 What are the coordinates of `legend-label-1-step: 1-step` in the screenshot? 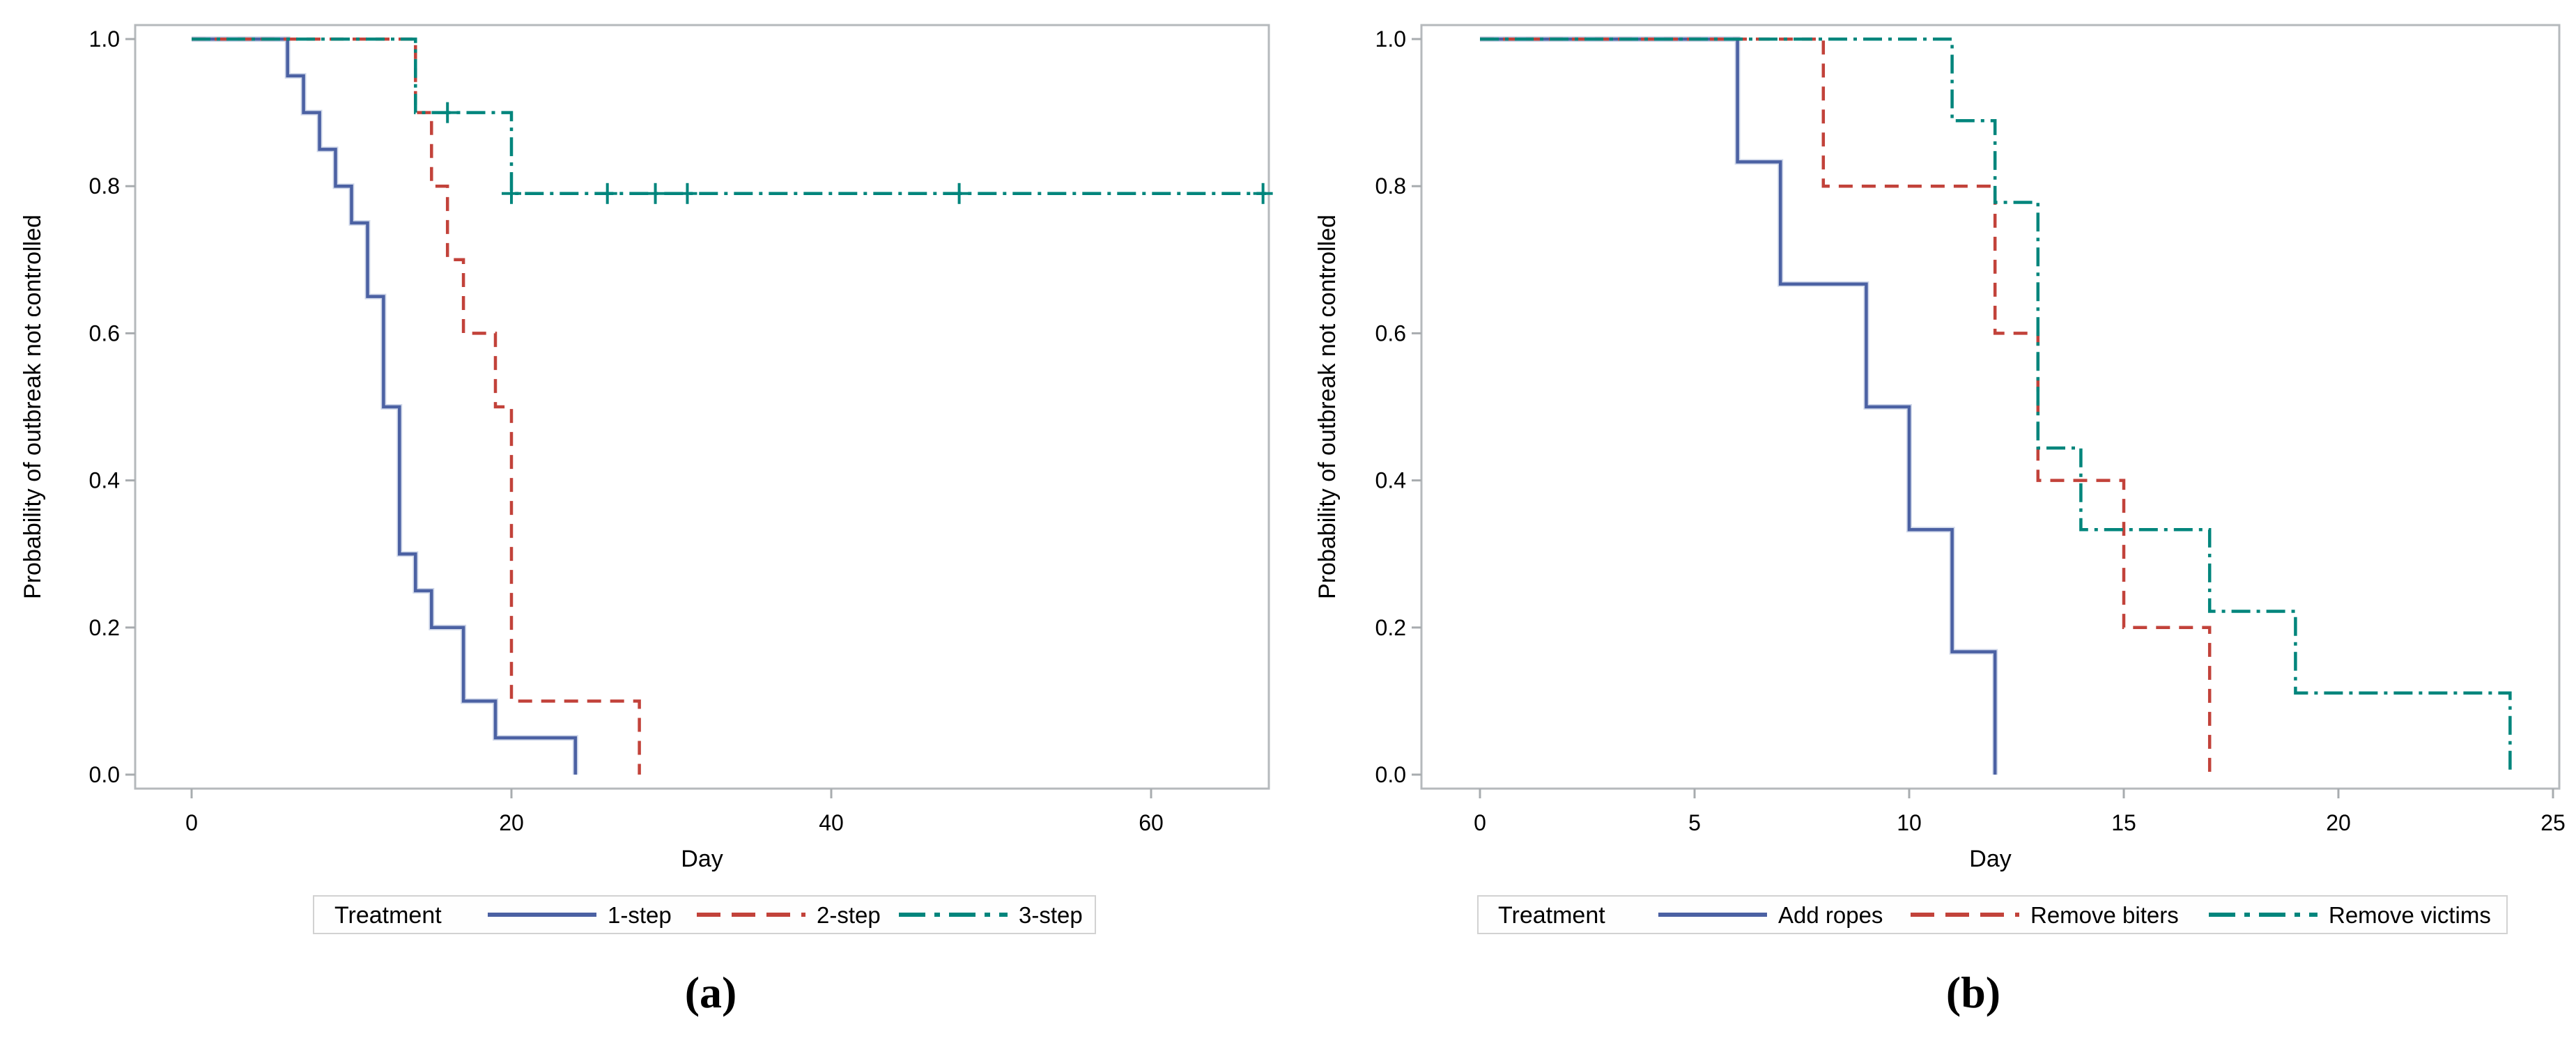 It's located at (640, 915).